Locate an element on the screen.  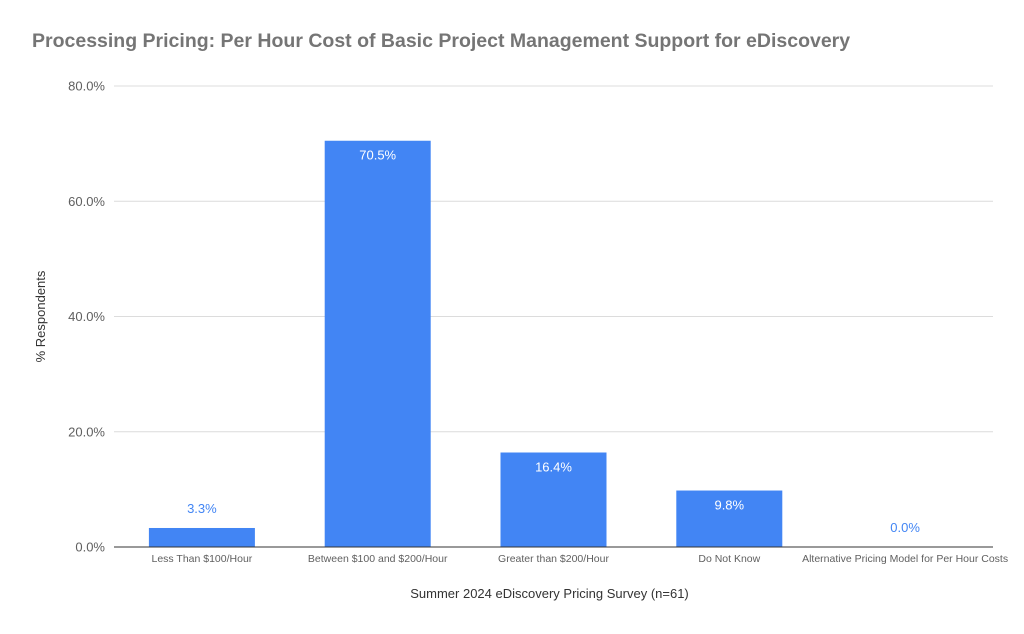
x-category-label: Between $100 and $200/Hour is located at coordinates (378, 559).